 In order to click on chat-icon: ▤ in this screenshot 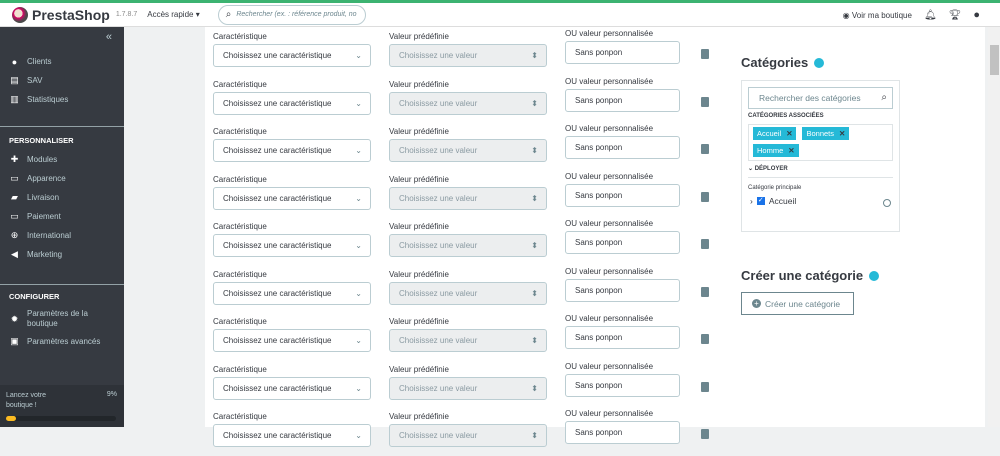, I will do `click(14, 80)`.